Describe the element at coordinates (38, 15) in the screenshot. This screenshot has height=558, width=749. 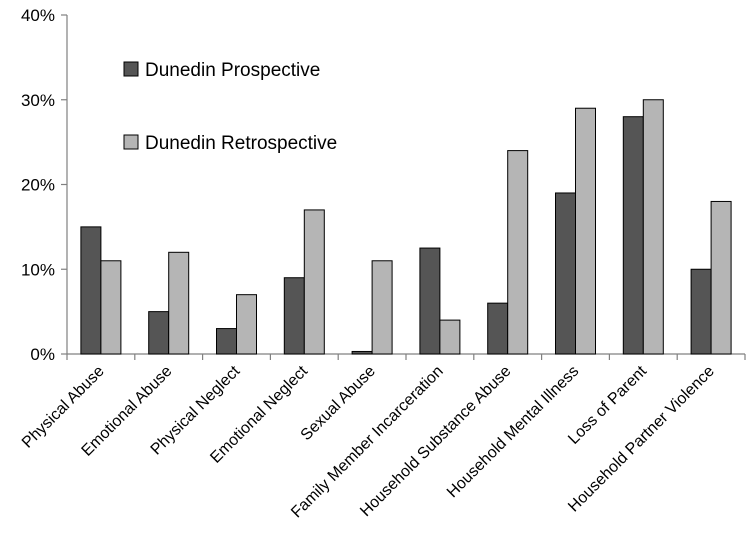
I see `y-tick-label: 40%` at that location.